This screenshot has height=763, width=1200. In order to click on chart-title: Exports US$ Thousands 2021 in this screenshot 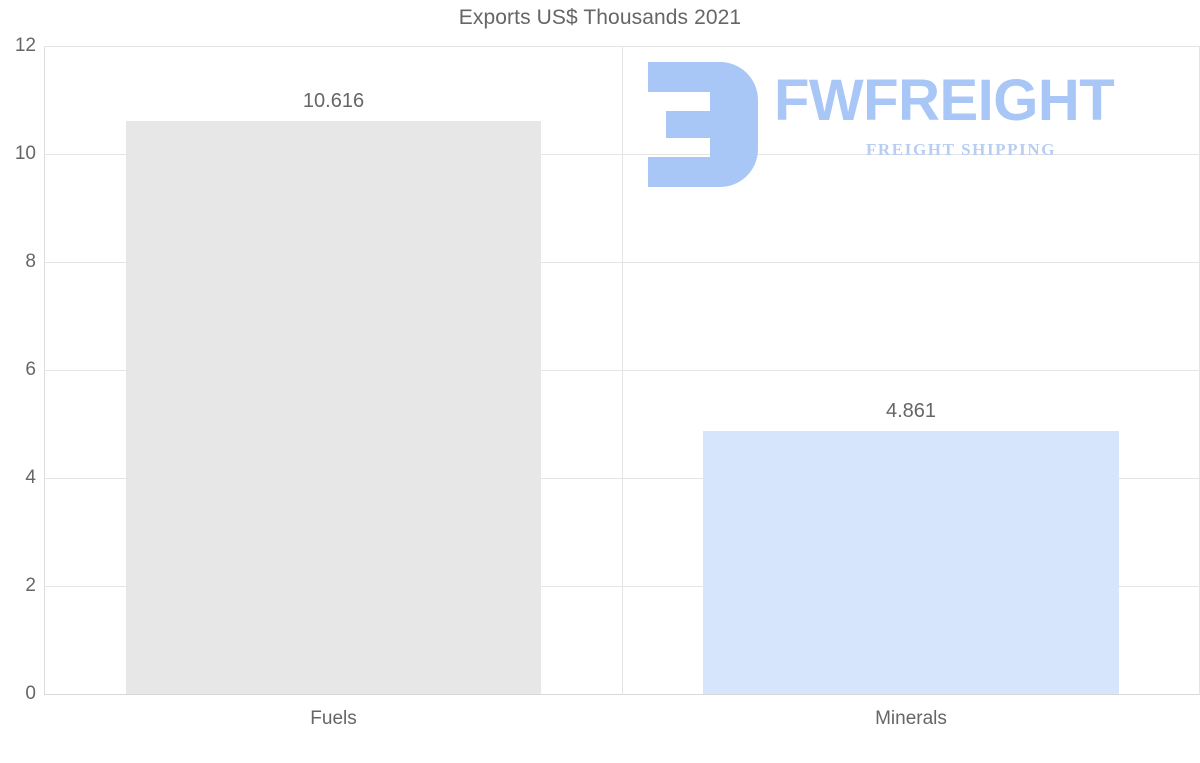, I will do `click(600, 17)`.